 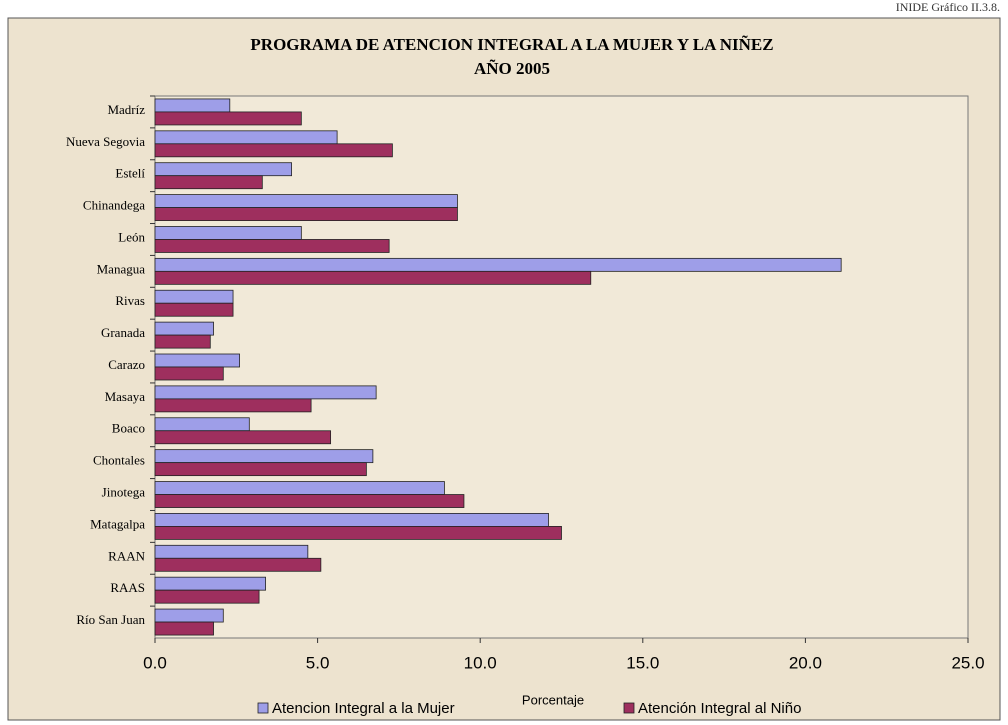 I want to click on y-tick-label: Matagalpa, so click(x=117, y=523).